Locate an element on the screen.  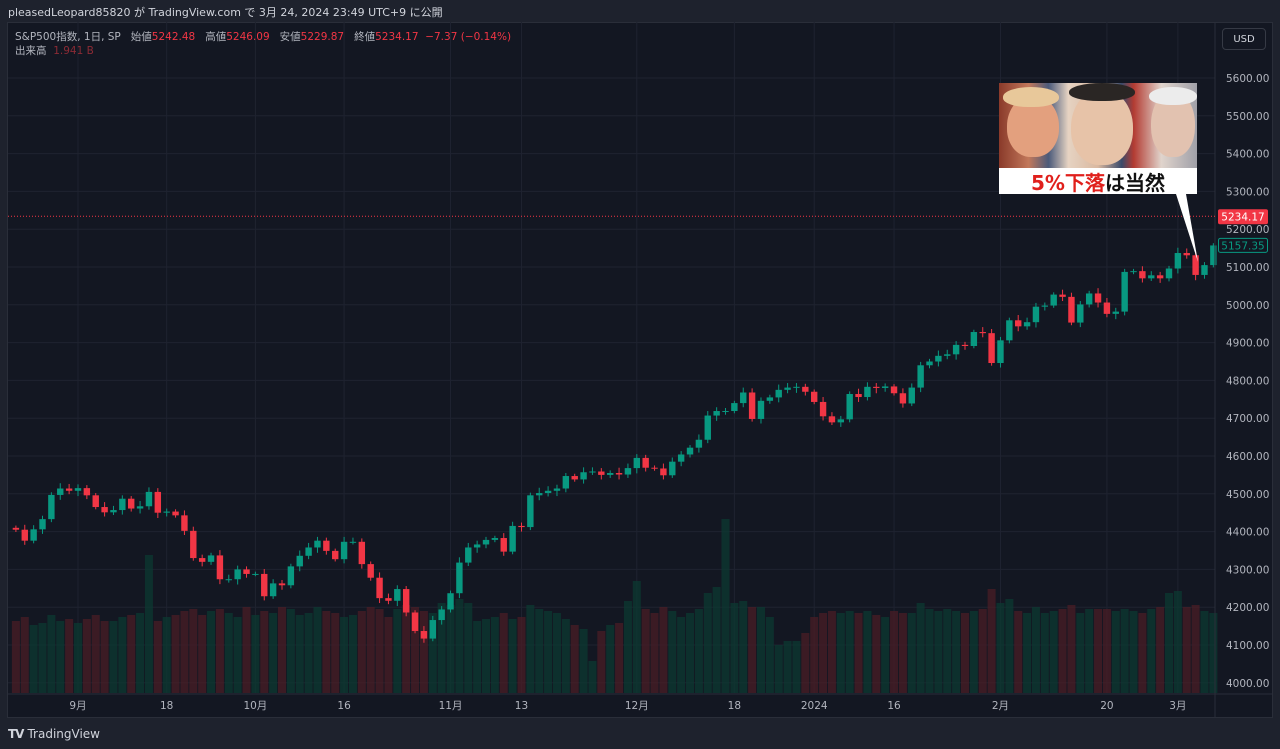
tradingview-logo: 𝗧𝗩 TradingView is located at coordinates (54, 734).